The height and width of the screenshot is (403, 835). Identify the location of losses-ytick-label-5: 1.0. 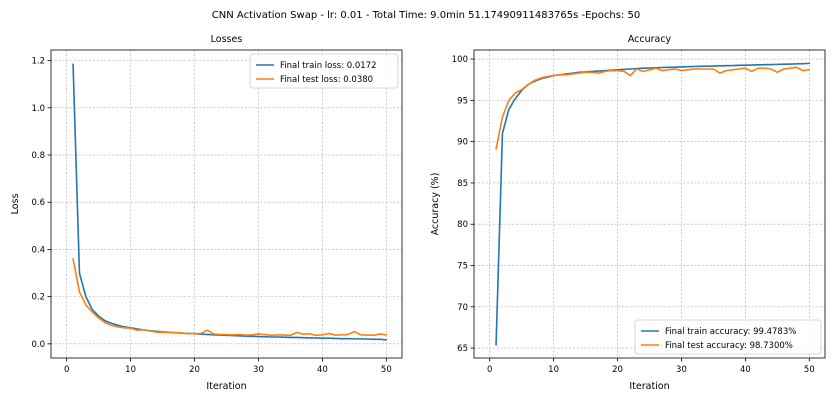
(38, 109).